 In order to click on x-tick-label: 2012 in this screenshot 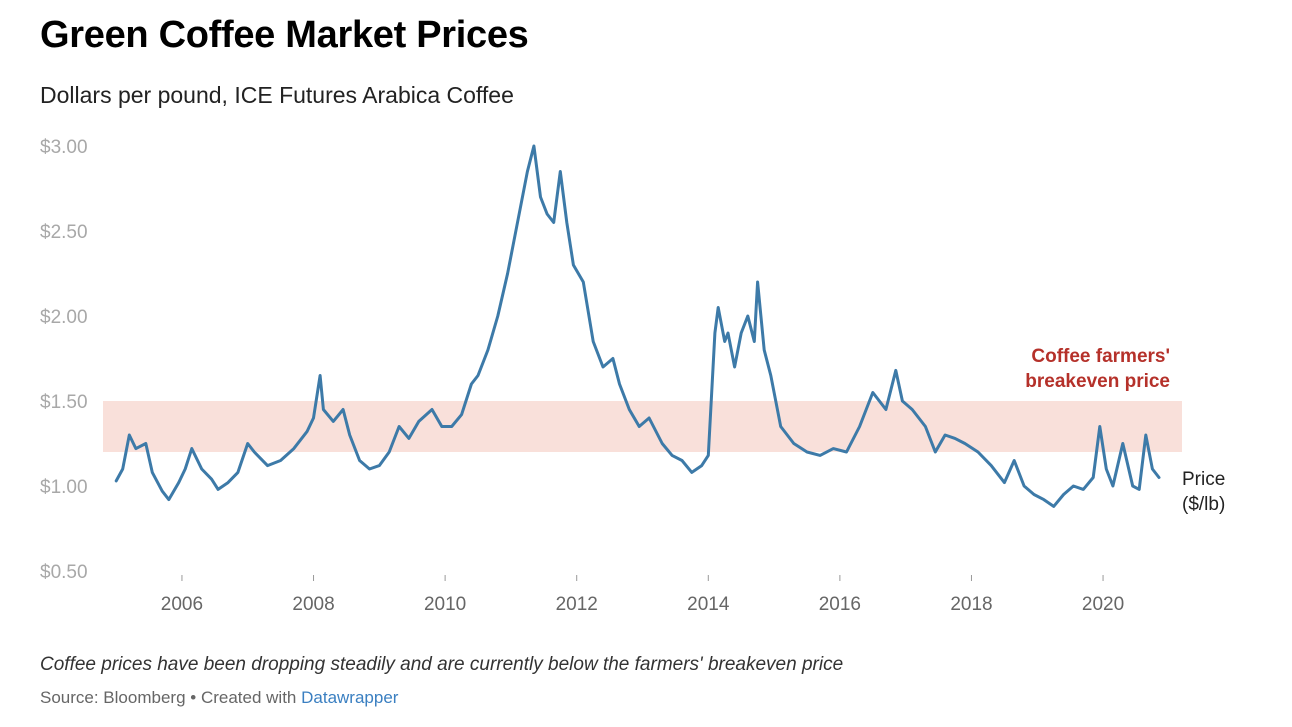, I will do `click(577, 604)`.